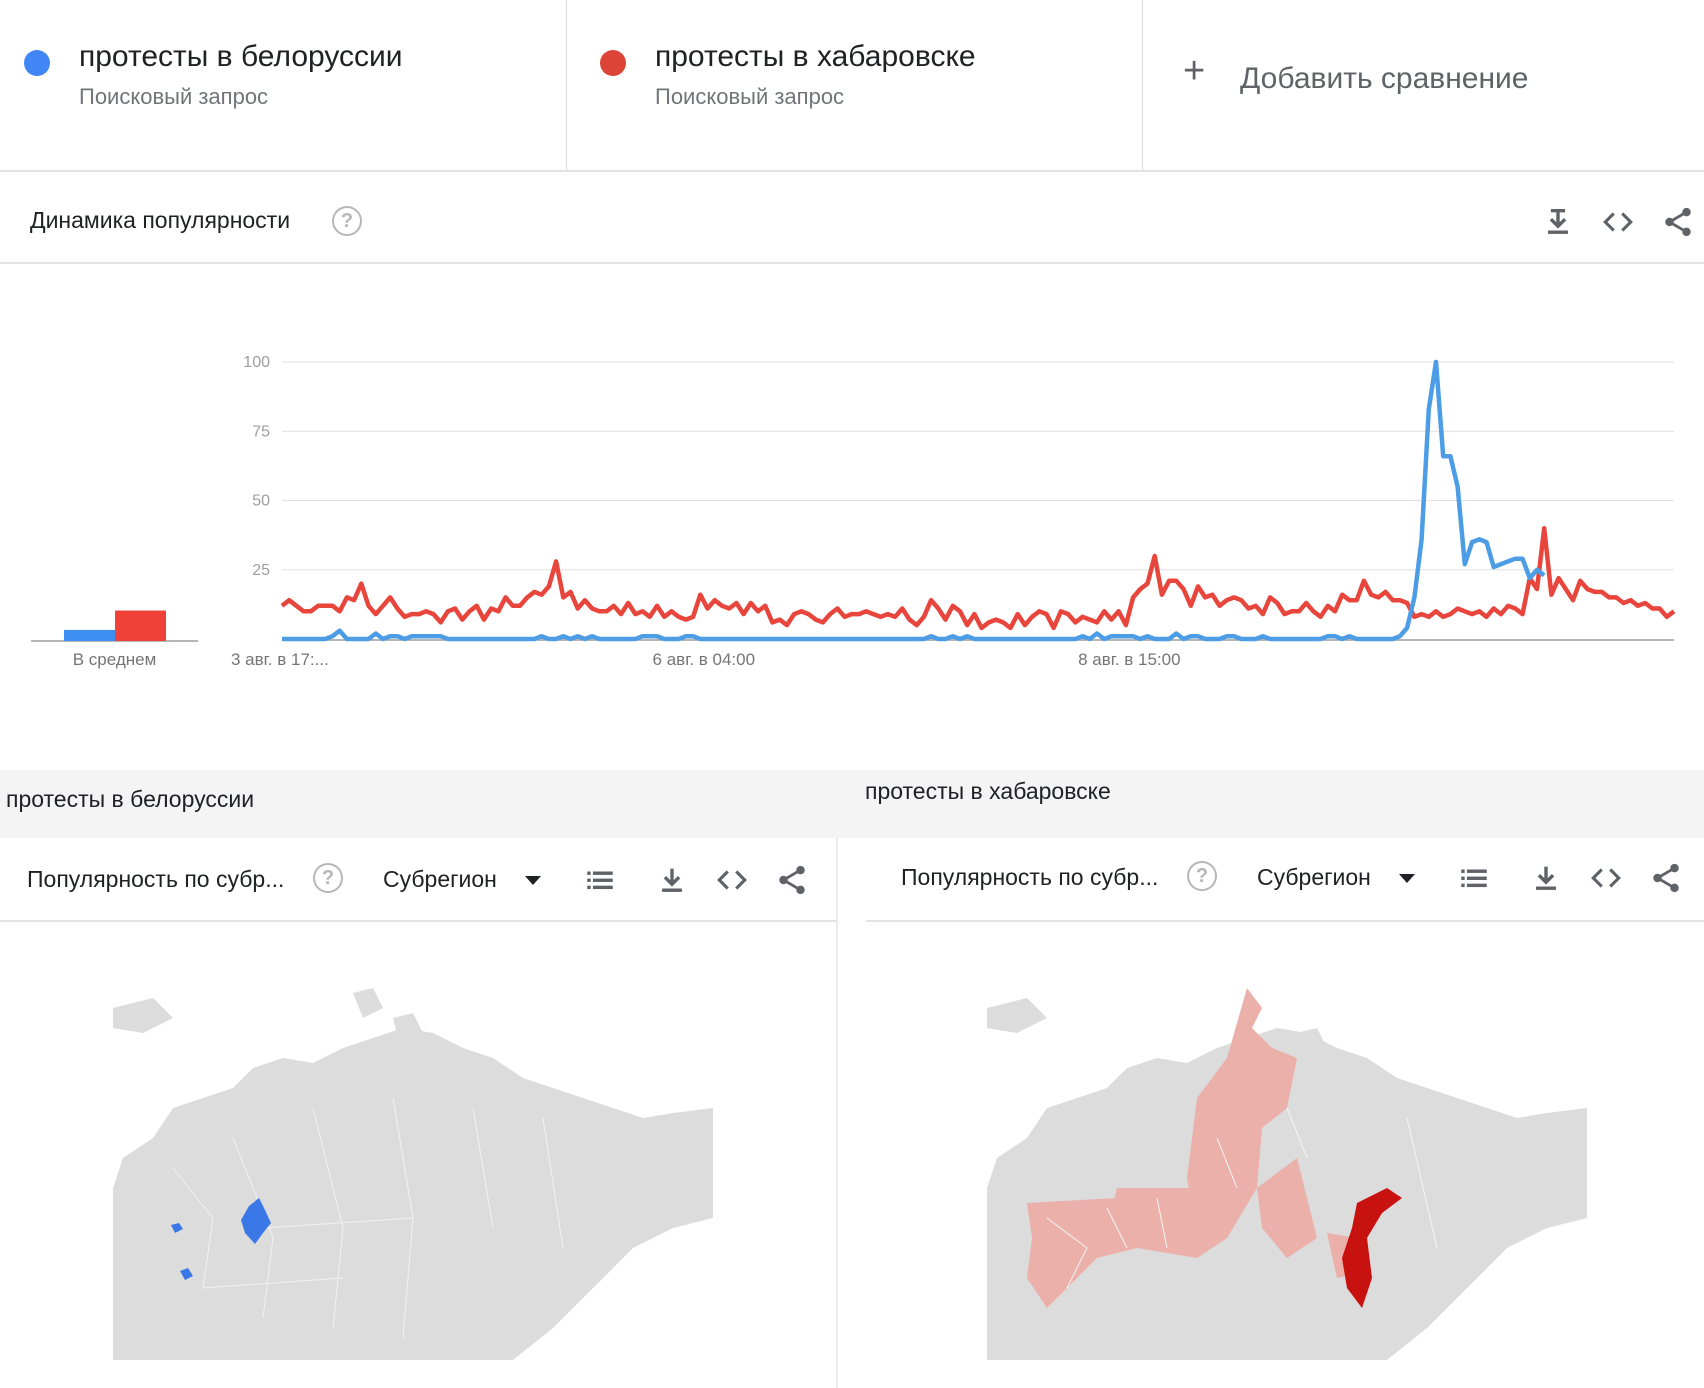 The height and width of the screenshot is (1388, 1704). What do you see at coordinates (1242, 1113) in the screenshot?
I see `region-light-krasnoyarsk` at bounding box center [1242, 1113].